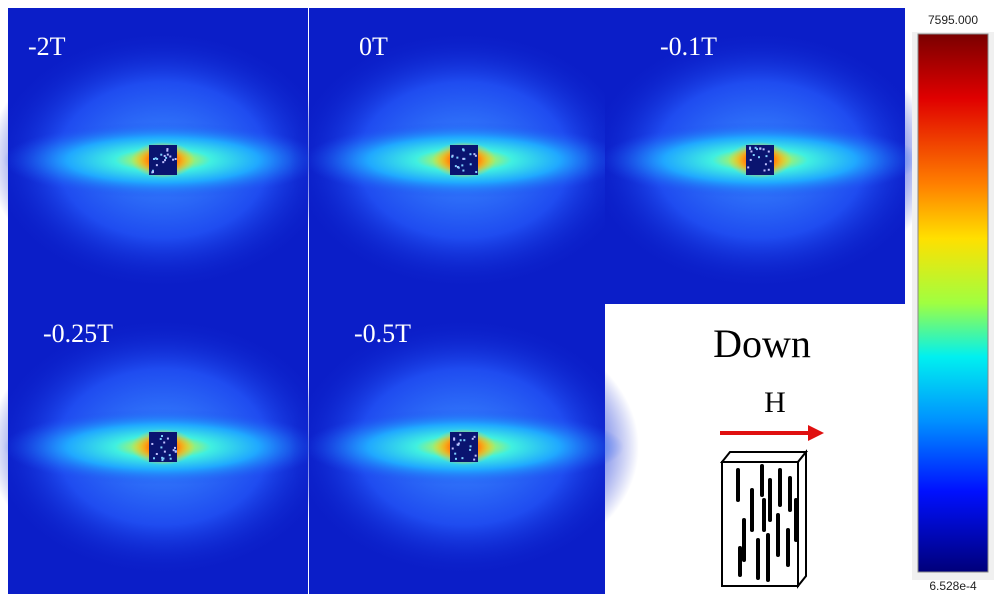 This screenshot has width=994, height=594. I want to click on colorbar-gradient, so click(953, 303).